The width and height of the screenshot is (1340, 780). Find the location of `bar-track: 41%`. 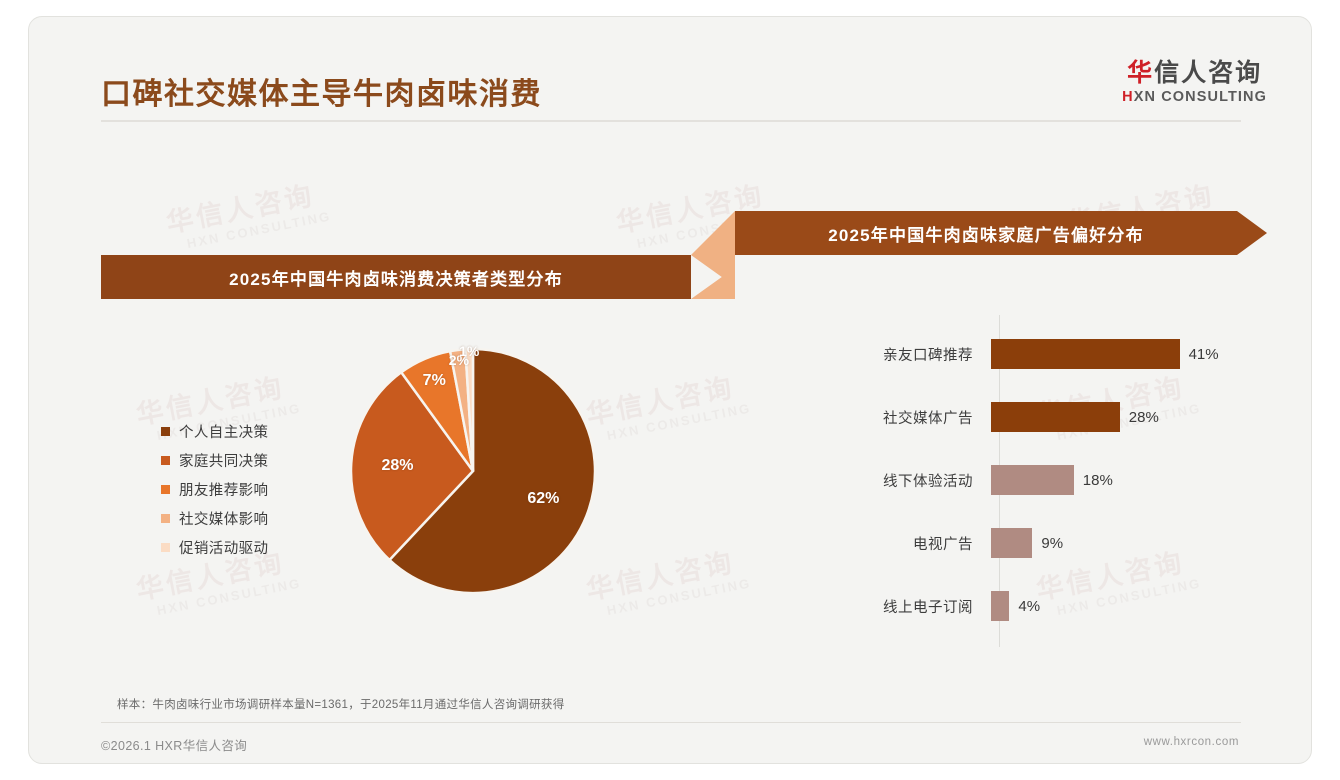

bar-track: 41% is located at coordinates (1130, 354).